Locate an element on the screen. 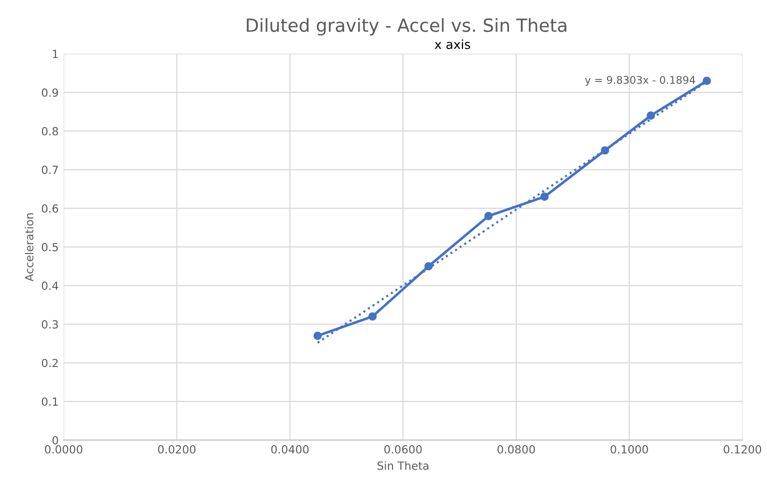 Image resolution: width=767 pixels, height=489 pixels. x-tick-label: 0.0000 is located at coordinates (63, 449).